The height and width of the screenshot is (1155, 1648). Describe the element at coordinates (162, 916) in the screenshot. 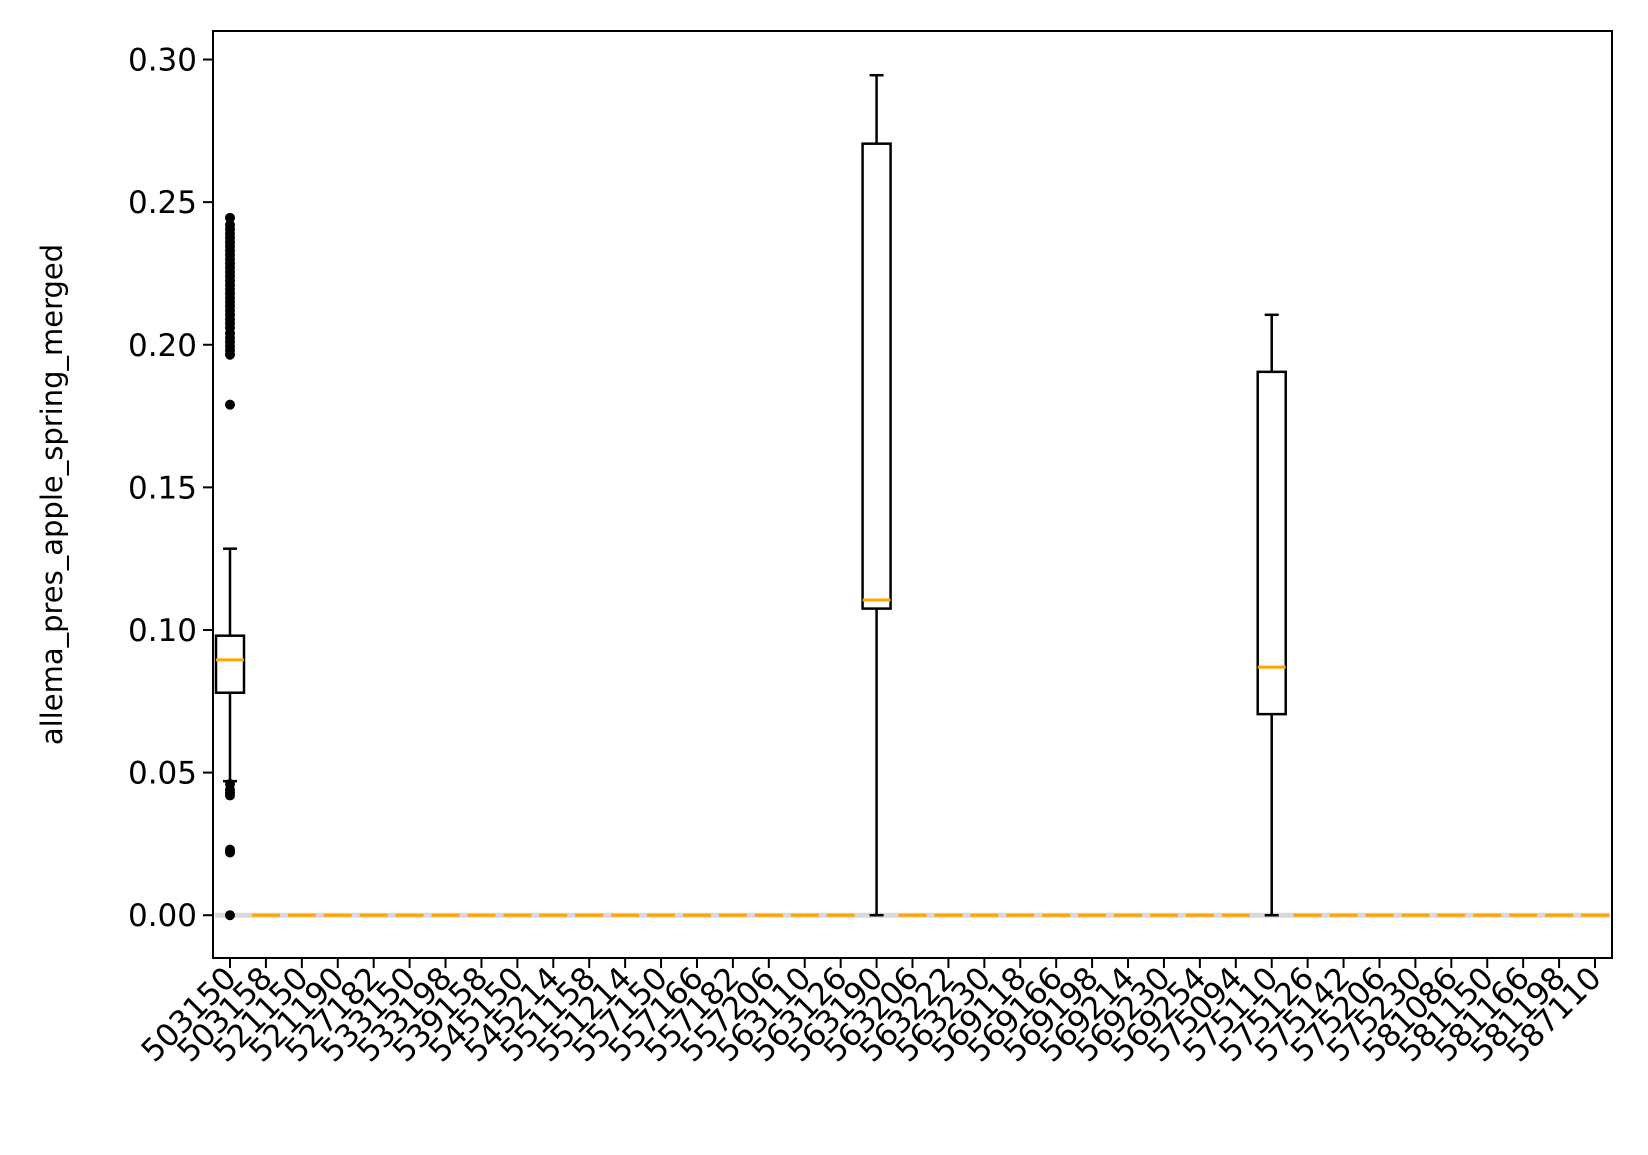

I see `y-tick-label: 0.00` at that location.